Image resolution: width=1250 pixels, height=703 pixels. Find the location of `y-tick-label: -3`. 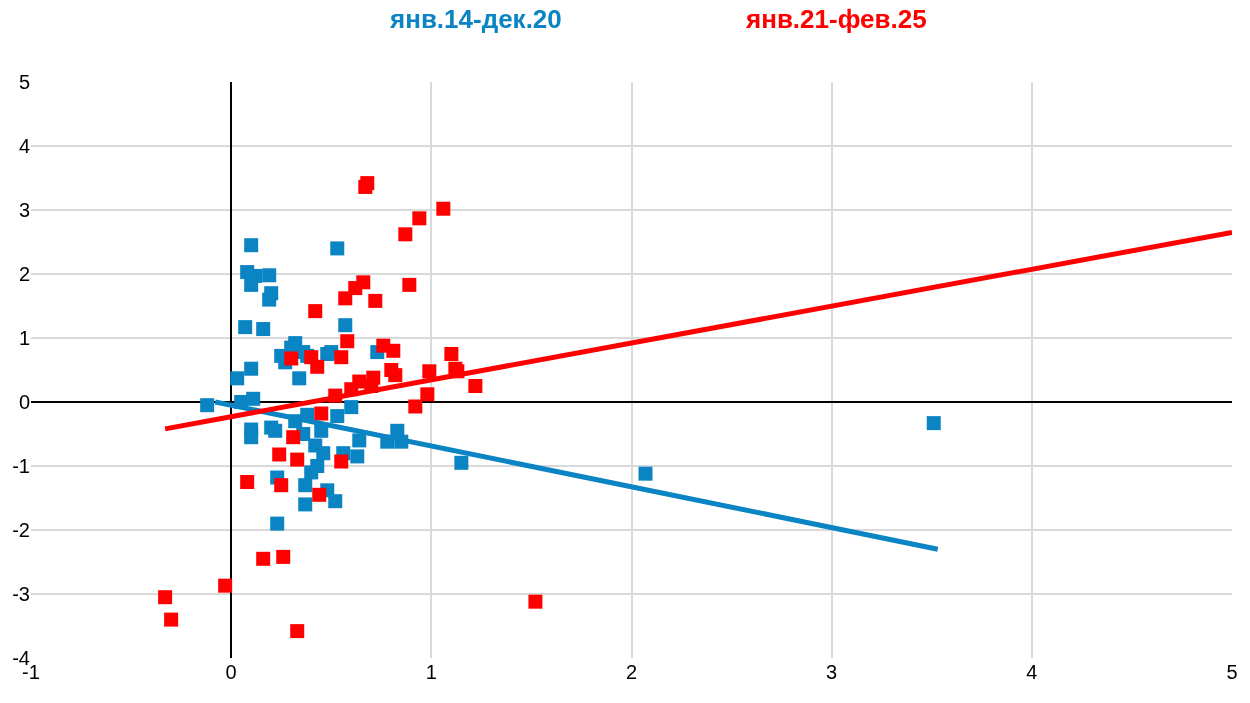

y-tick-label: -3 is located at coordinates (21, 594).